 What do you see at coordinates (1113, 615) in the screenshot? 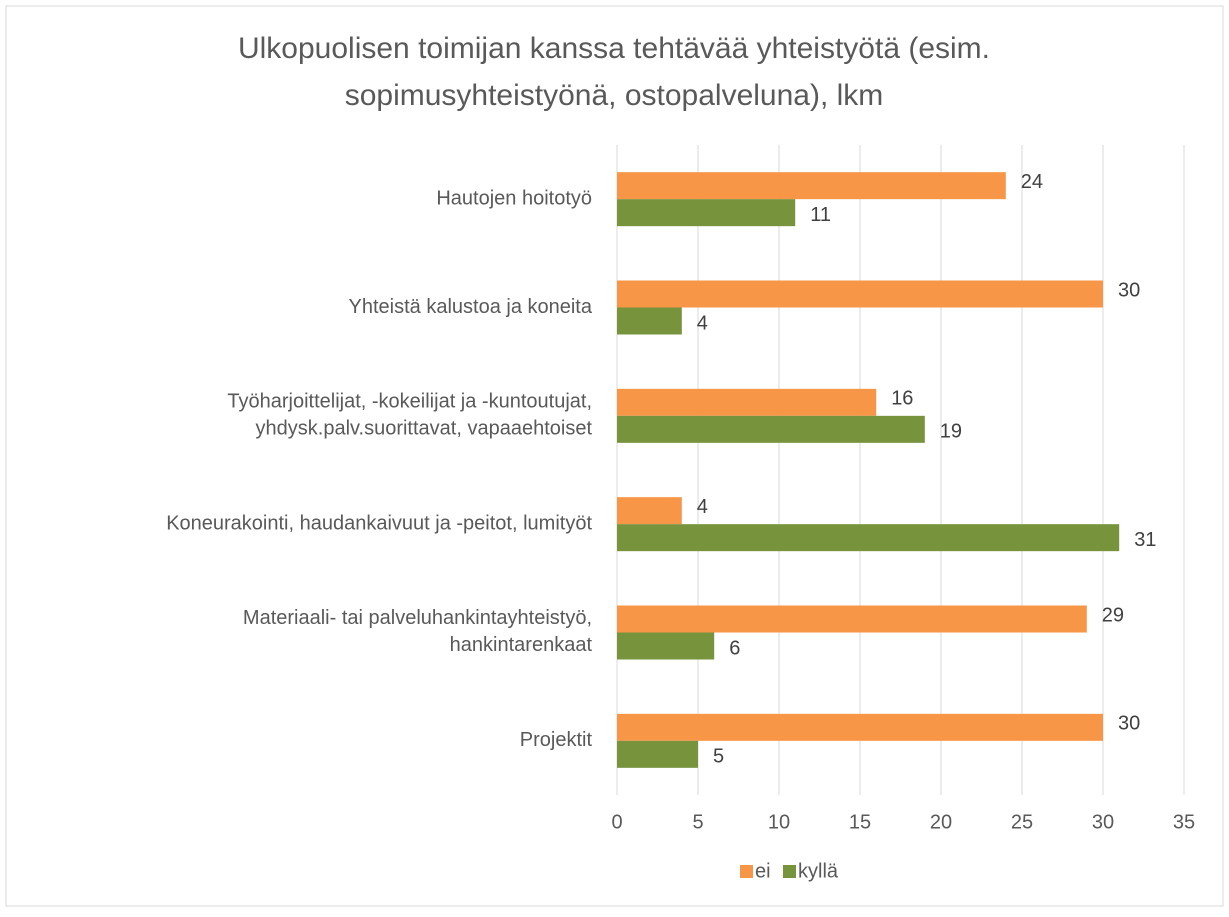
I see `value-label: 29` at bounding box center [1113, 615].